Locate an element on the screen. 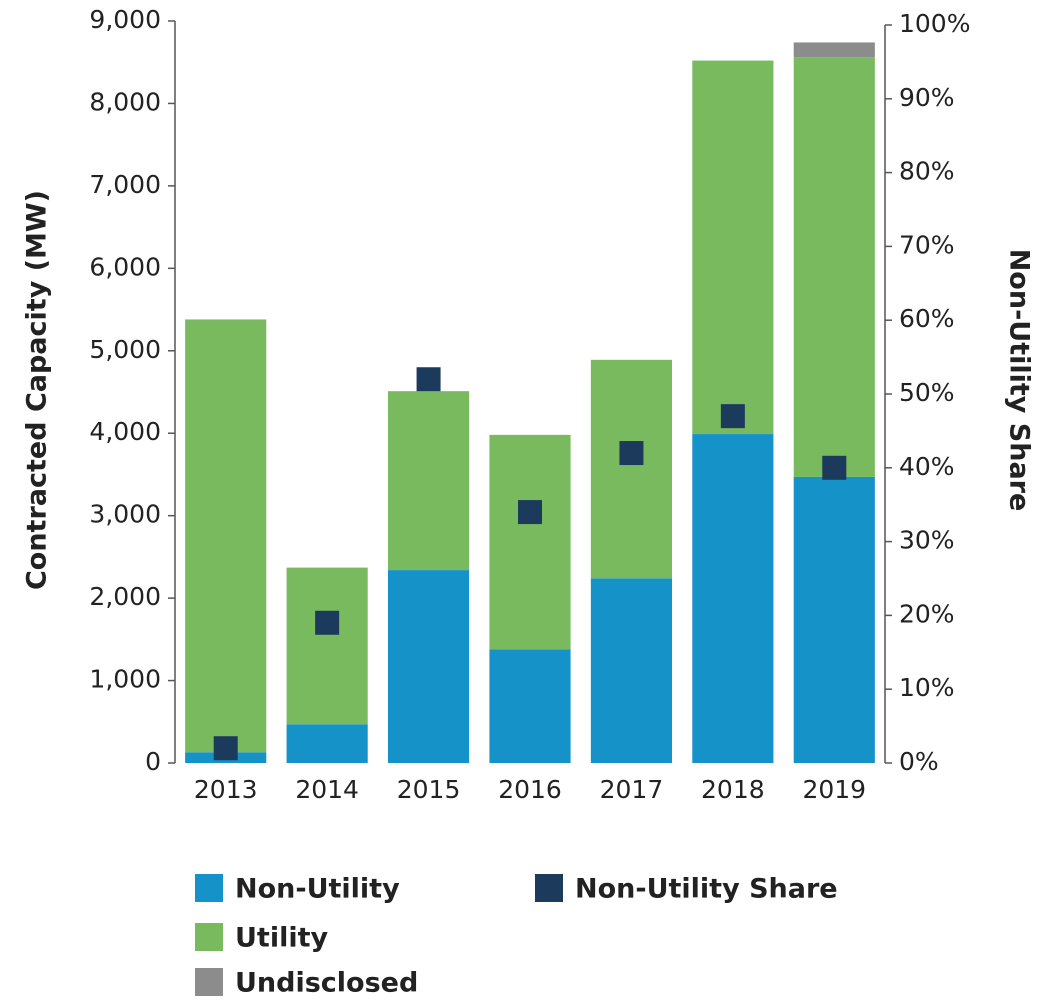 Image resolution: width=1042 pixels, height=1000 pixels. x-tick-label: 2018 is located at coordinates (733, 789).